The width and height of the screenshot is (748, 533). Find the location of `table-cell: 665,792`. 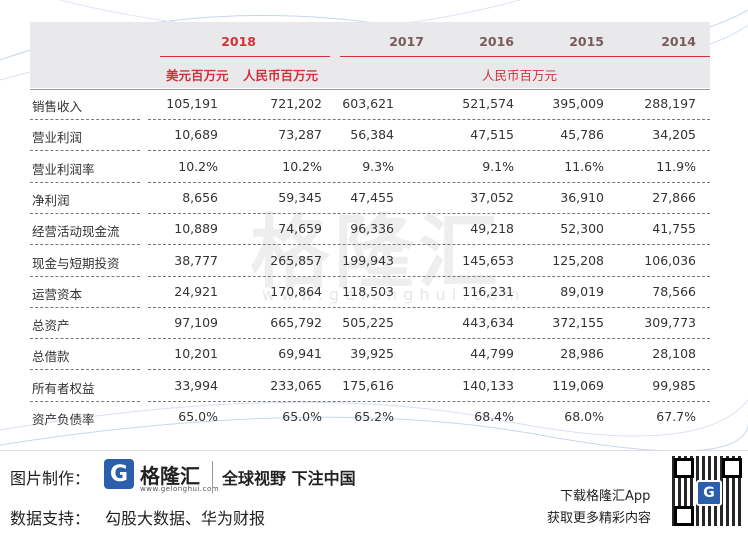

table-cell: 665,792 is located at coordinates (296, 323).